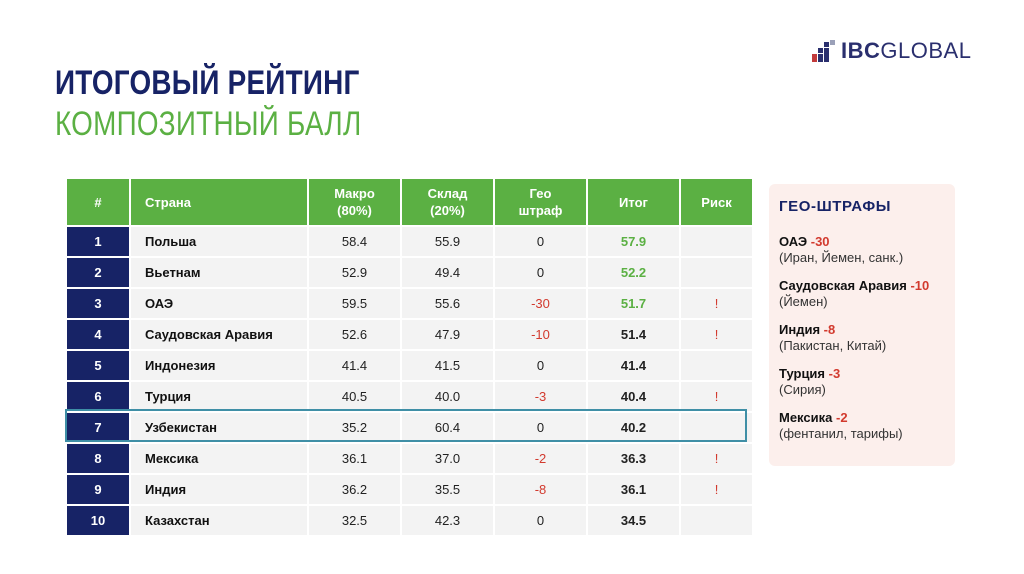 The height and width of the screenshot is (574, 1024). What do you see at coordinates (862, 242) in the screenshot?
I see `penalty-heading: ОАЭ -30` at bounding box center [862, 242].